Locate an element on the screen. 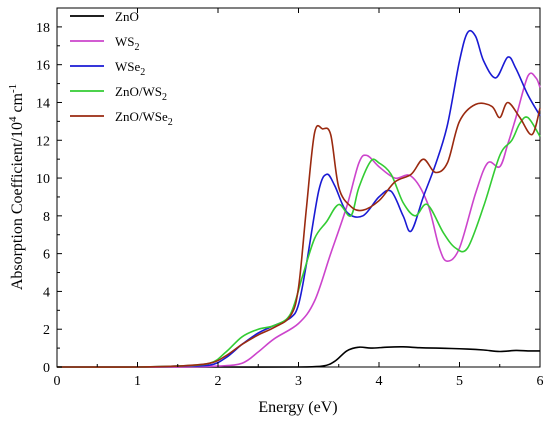  y-axis-title-exp1: 4 is located at coordinates (13, 119).